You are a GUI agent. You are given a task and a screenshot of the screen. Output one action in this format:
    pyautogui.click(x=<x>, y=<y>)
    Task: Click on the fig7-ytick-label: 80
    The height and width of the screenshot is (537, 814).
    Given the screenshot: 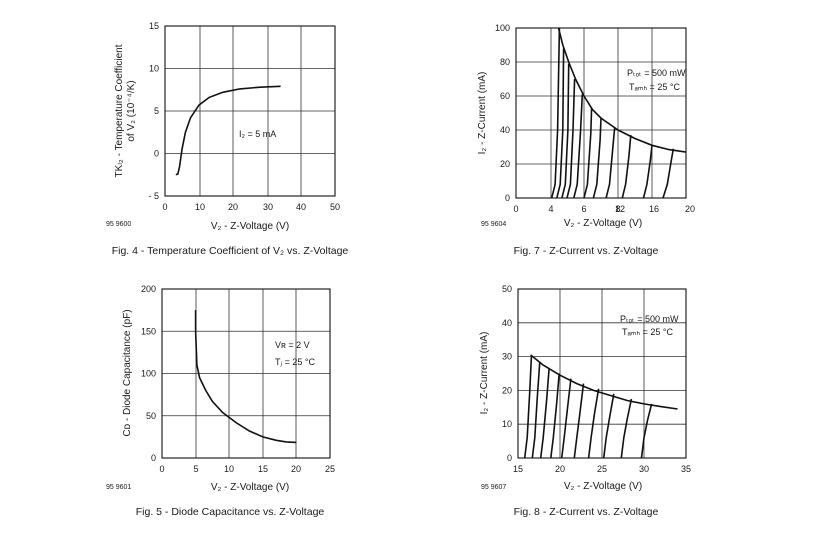 What is the action you would take?
    pyautogui.click(x=505, y=62)
    